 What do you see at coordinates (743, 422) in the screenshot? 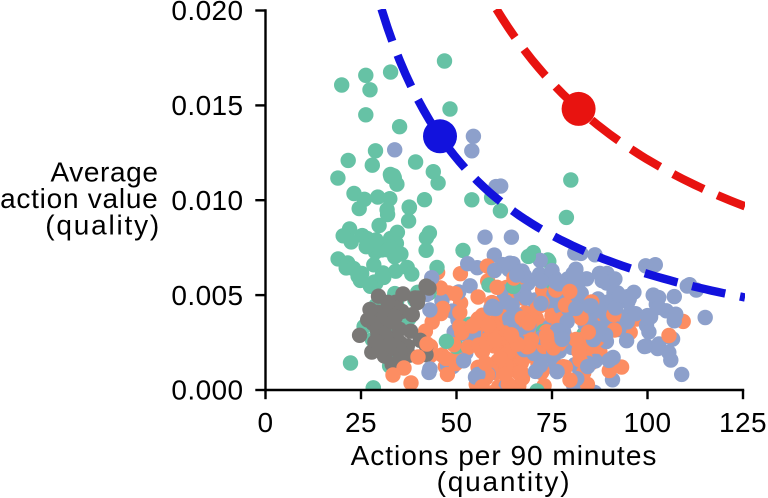
I see `svg-text: 125` at bounding box center [743, 422].